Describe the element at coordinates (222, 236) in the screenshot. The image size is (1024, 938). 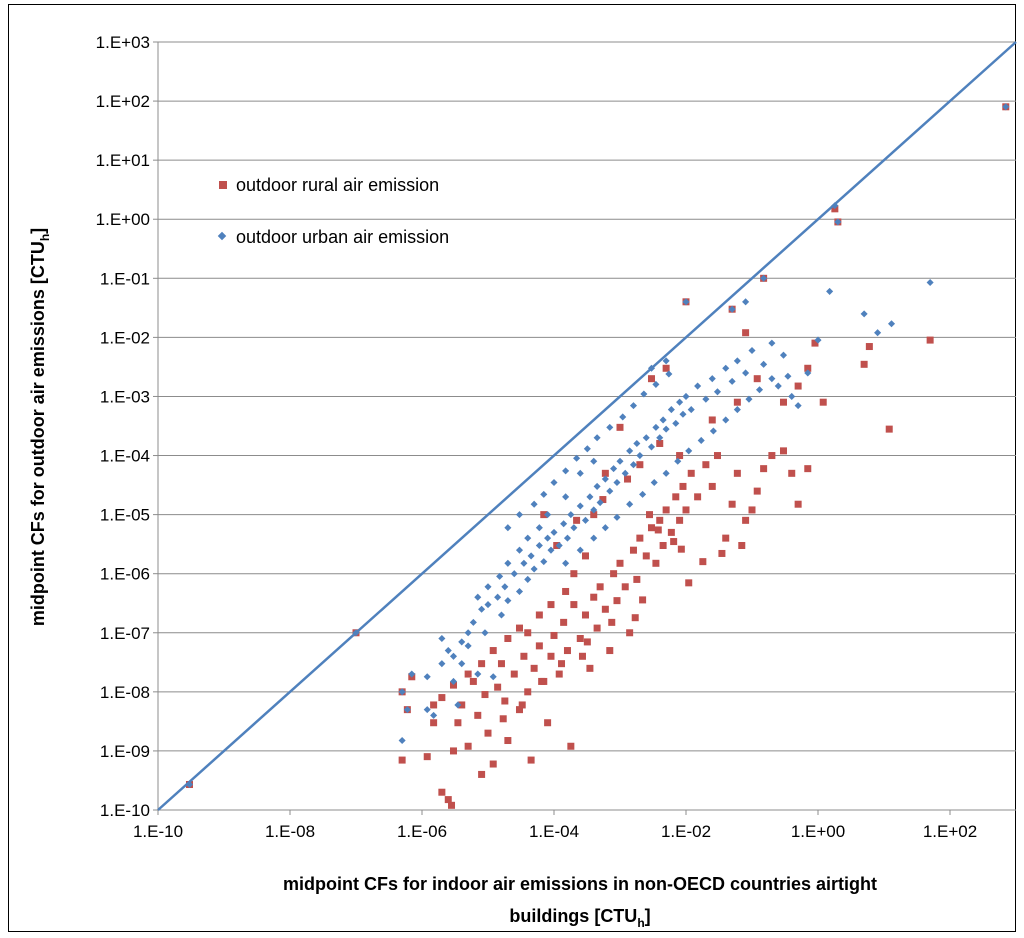
I see `legend-marker-urban` at that location.